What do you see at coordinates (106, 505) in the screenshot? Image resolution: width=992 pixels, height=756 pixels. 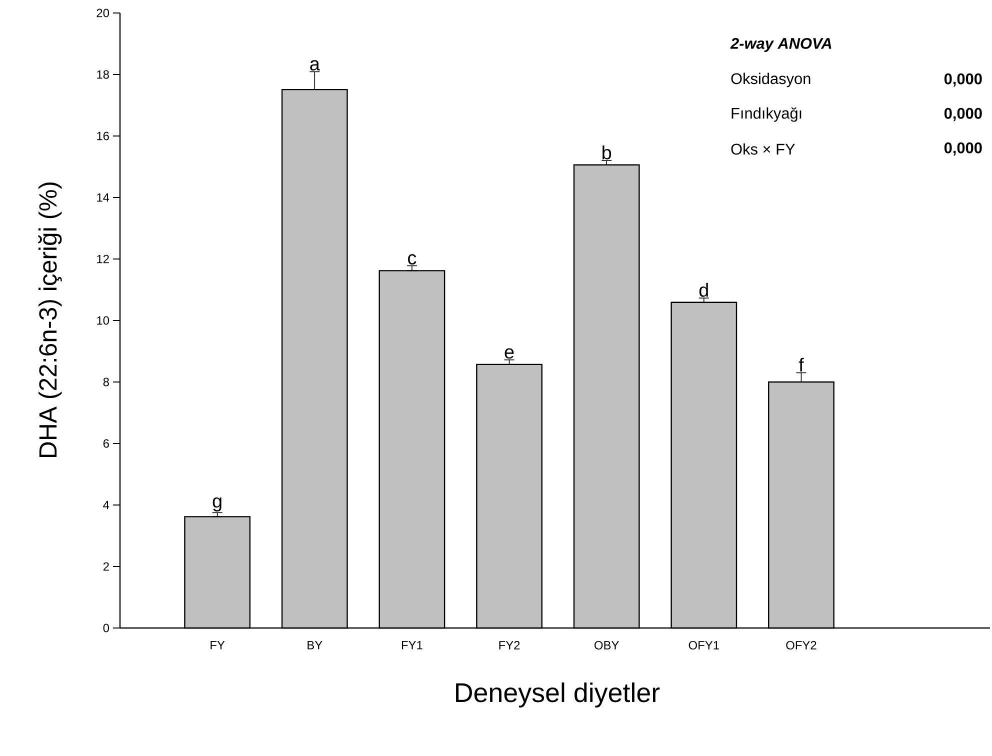 I see `y-tick-label: 4` at bounding box center [106, 505].